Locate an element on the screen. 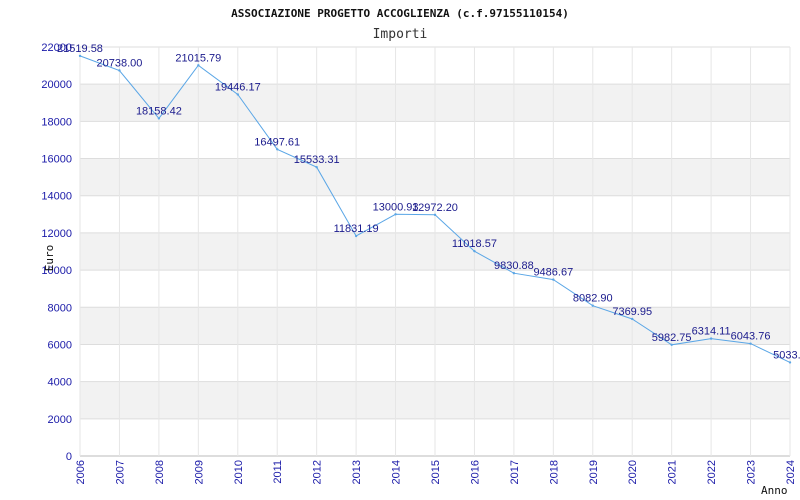 This screenshot has width=800, height=500. y-tick-label: 20000 is located at coordinates (56, 85).